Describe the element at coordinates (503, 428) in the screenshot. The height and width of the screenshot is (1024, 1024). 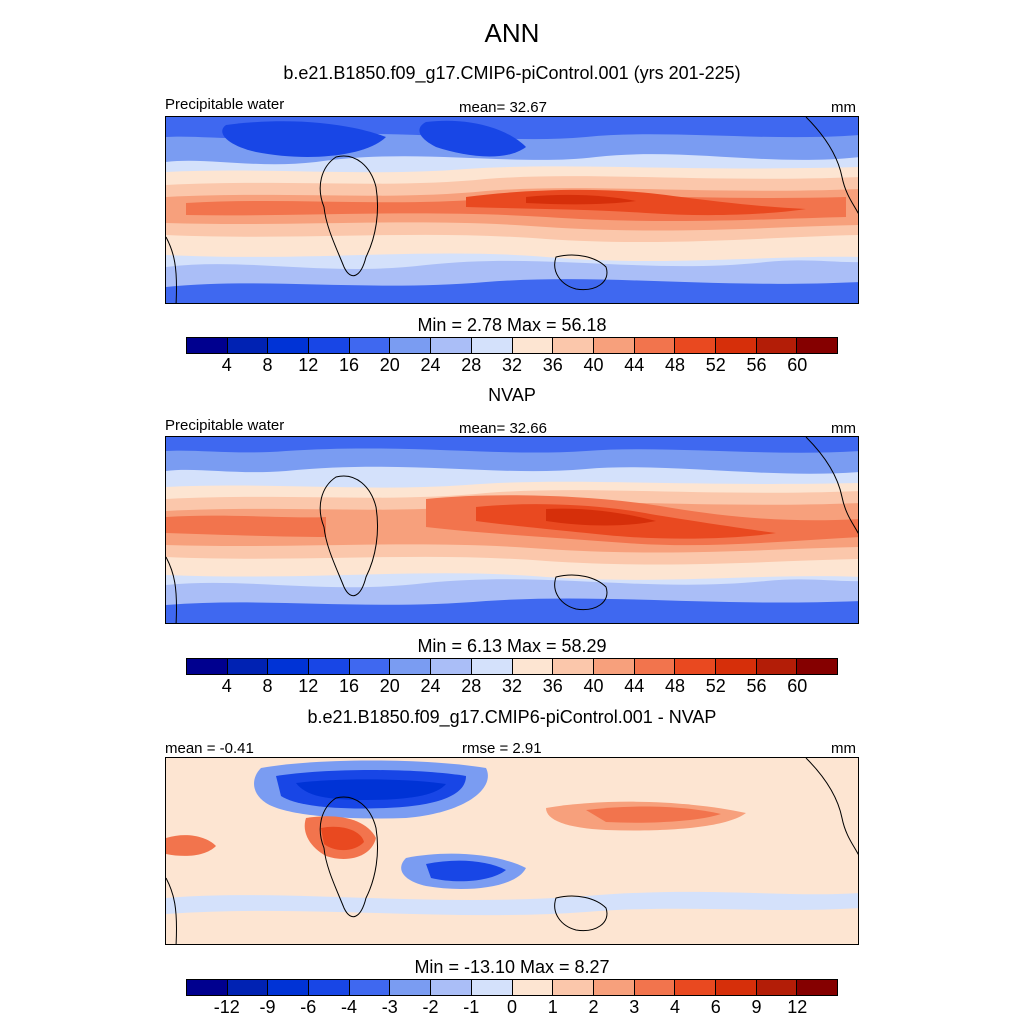
I see `panel-2-mean-label: mean= 32.66` at that location.